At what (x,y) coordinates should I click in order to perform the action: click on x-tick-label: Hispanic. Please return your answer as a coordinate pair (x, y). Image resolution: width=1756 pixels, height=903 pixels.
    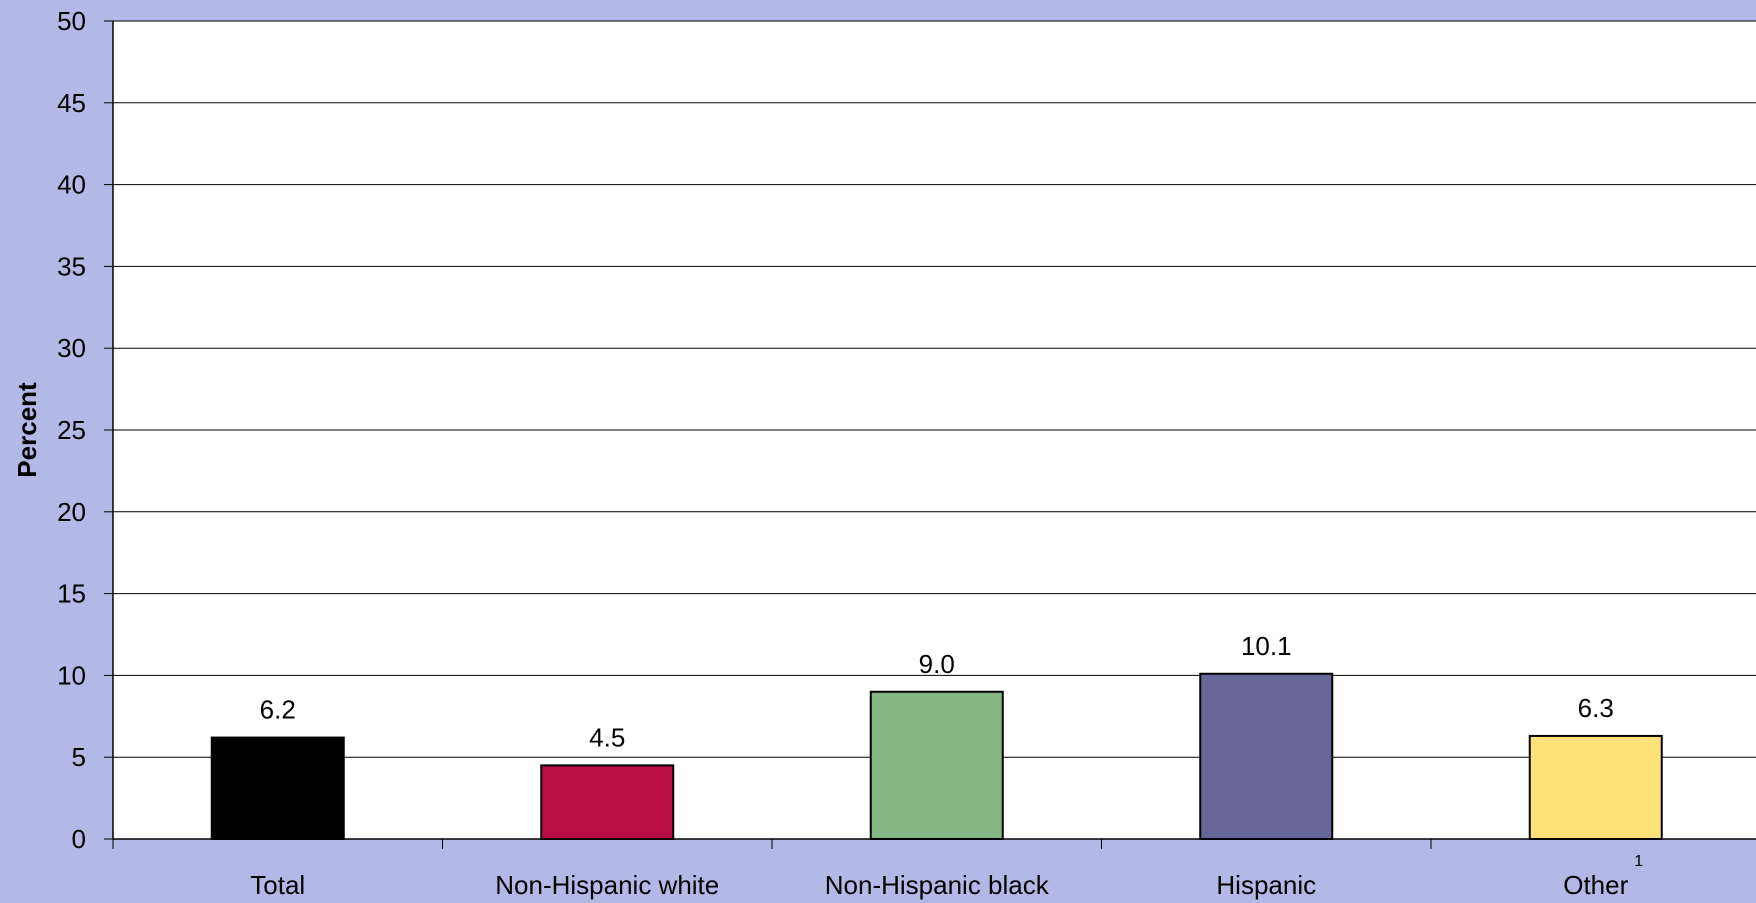
    Looking at the image, I should click on (1266, 885).